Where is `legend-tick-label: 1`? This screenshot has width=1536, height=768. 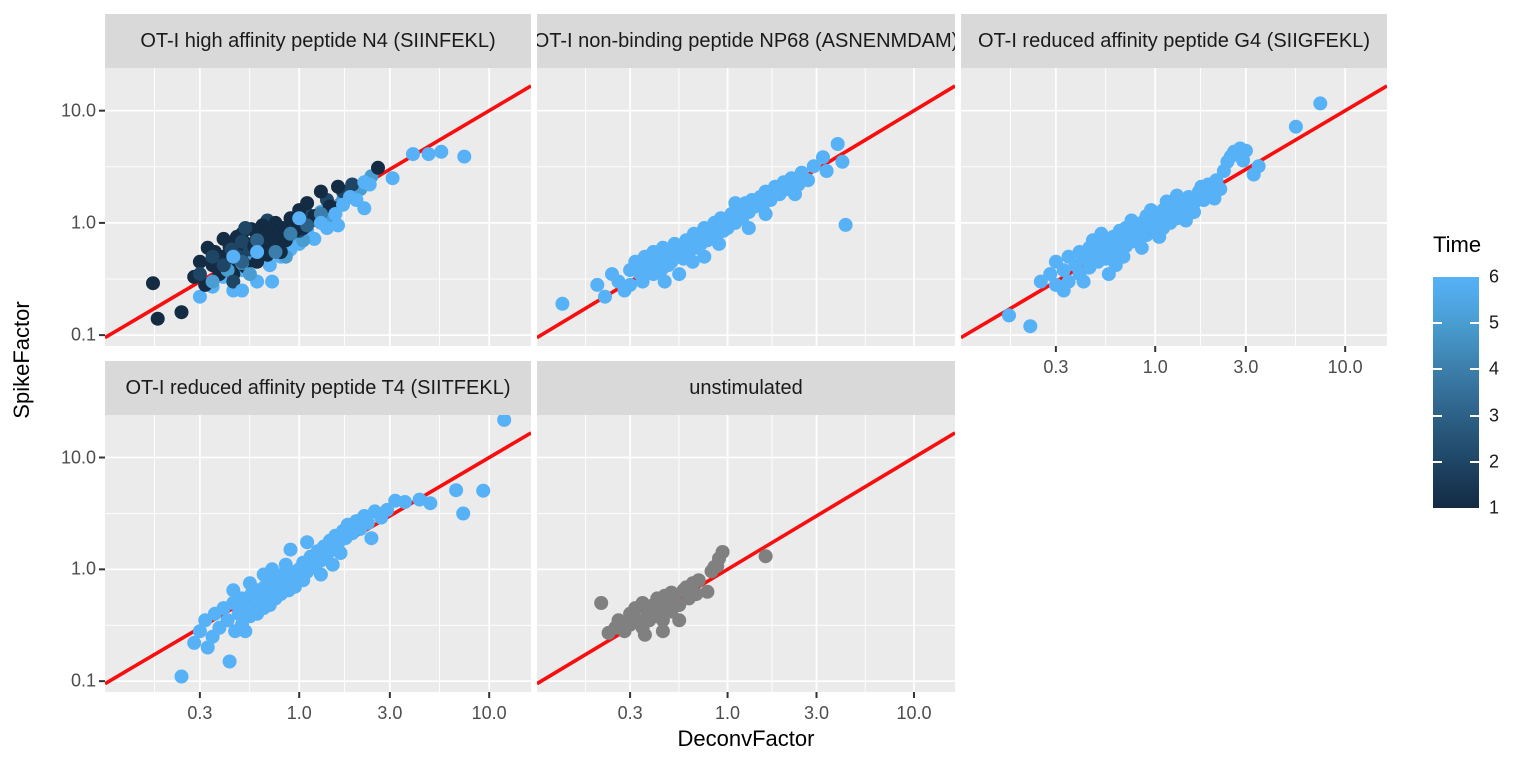 legend-tick-label: 1 is located at coordinates (1494, 507).